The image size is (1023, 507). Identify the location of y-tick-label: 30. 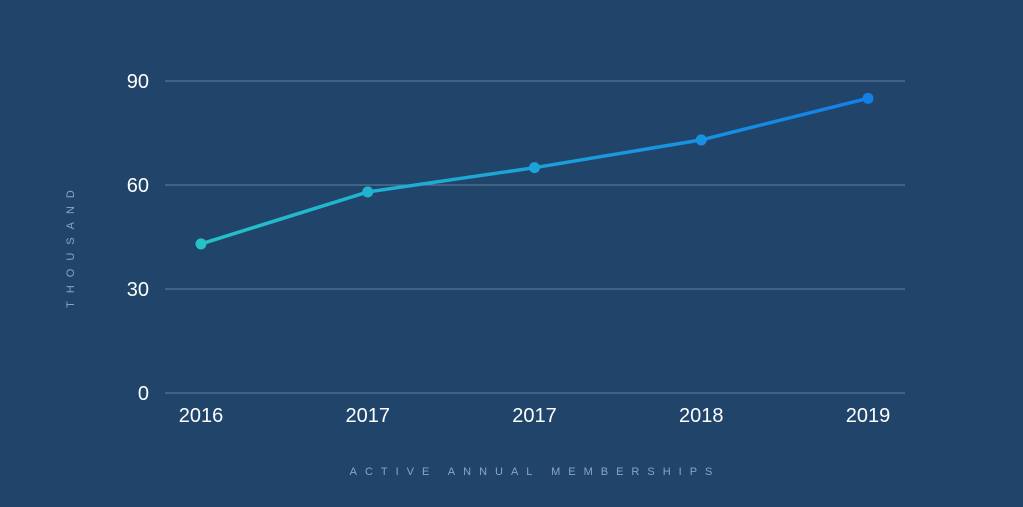
(138, 290).